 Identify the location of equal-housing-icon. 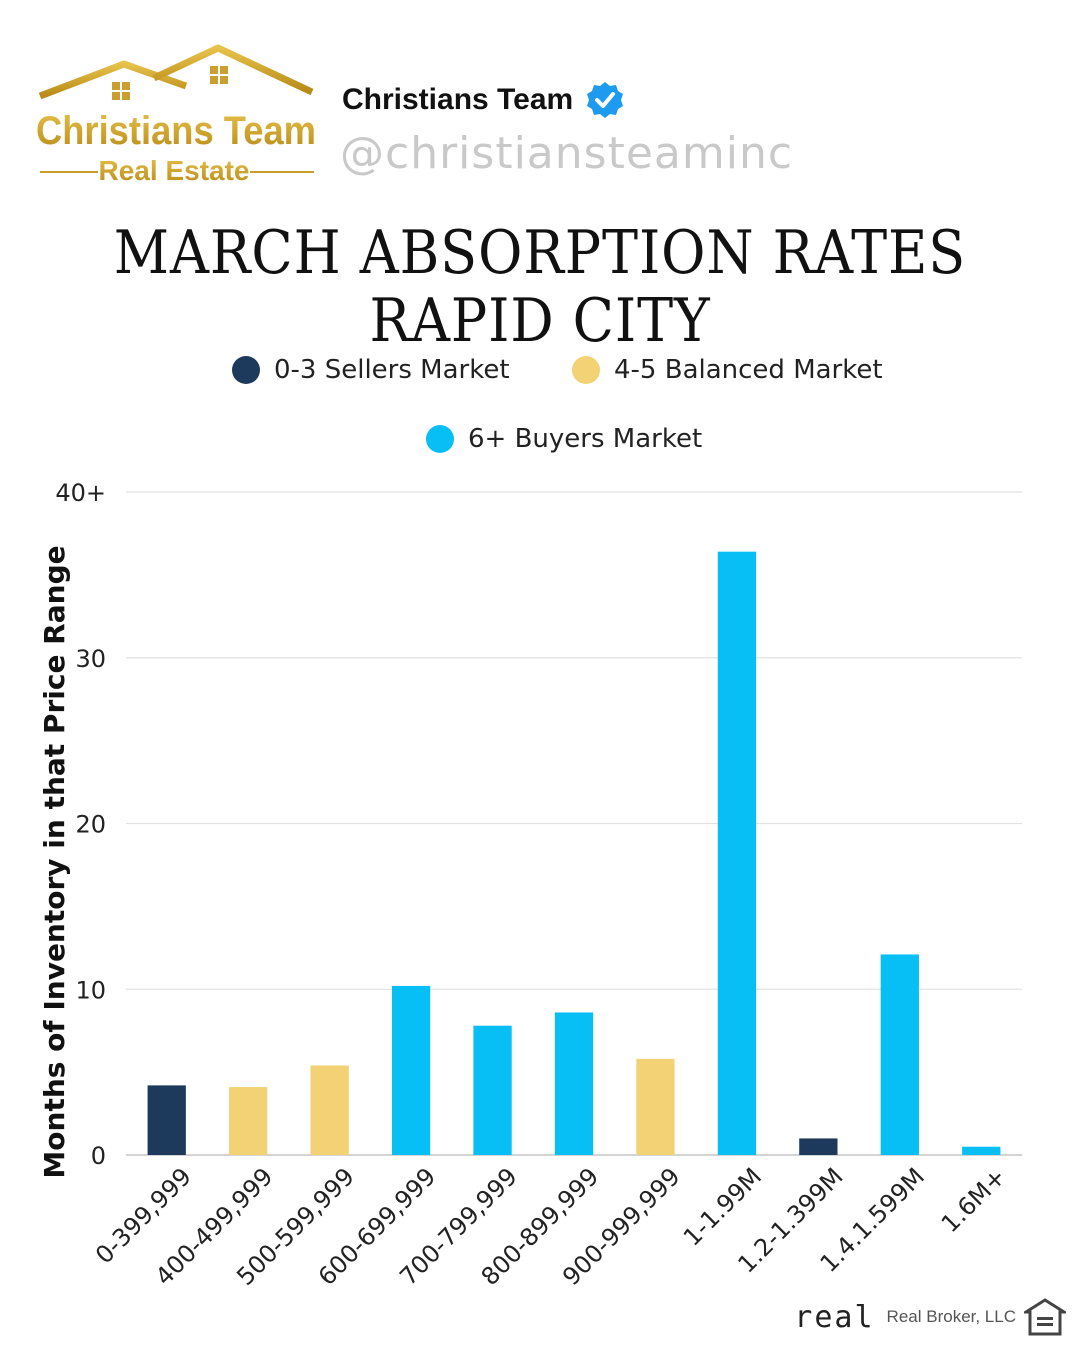
(1045, 1317).